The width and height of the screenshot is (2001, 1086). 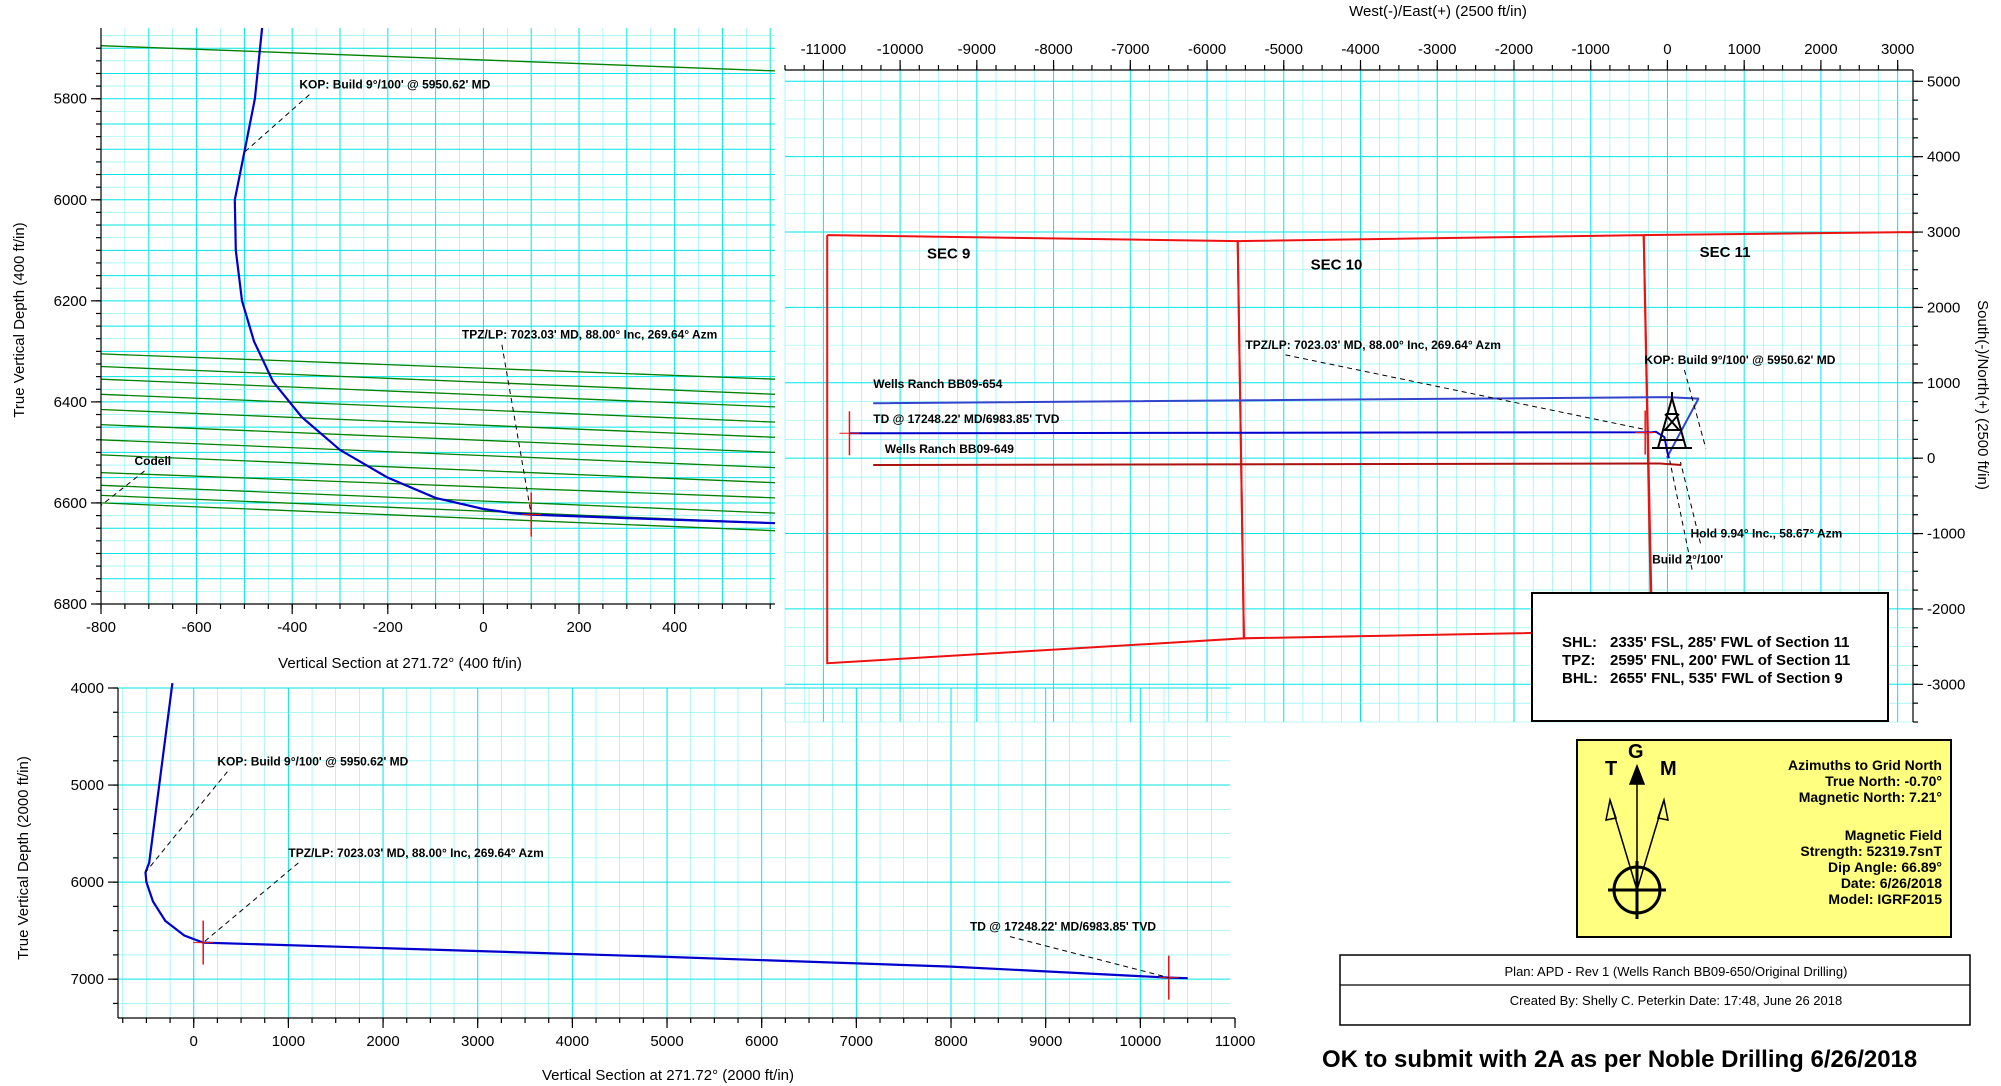 What do you see at coordinates (1730, 660) in the screenshot?
I see `tpz-value: 2595' FNL, 200' FWL of Section 11` at bounding box center [1730, 660].